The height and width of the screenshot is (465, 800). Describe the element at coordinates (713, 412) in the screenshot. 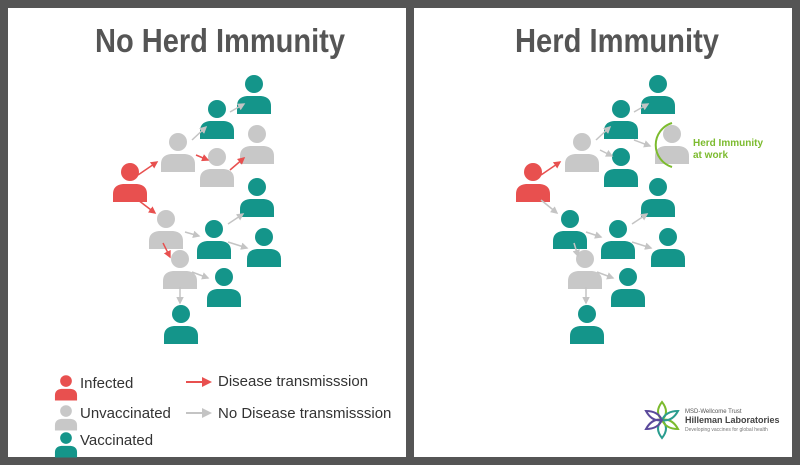

I see `logo-org: MSD-Wellcome Trust` at that location.